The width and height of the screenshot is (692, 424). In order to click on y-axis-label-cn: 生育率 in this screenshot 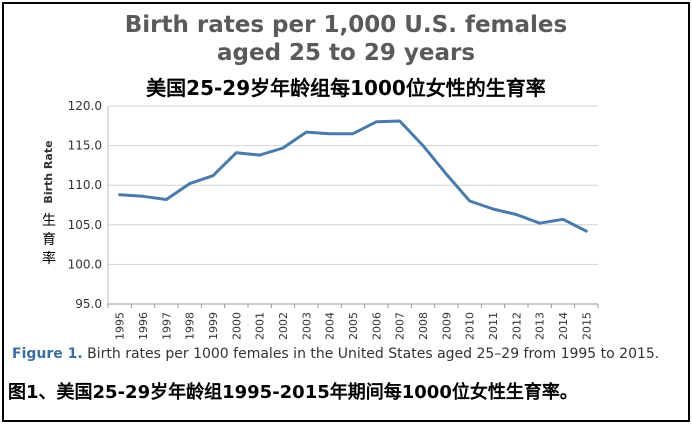, I will do `click(49, 240)`.